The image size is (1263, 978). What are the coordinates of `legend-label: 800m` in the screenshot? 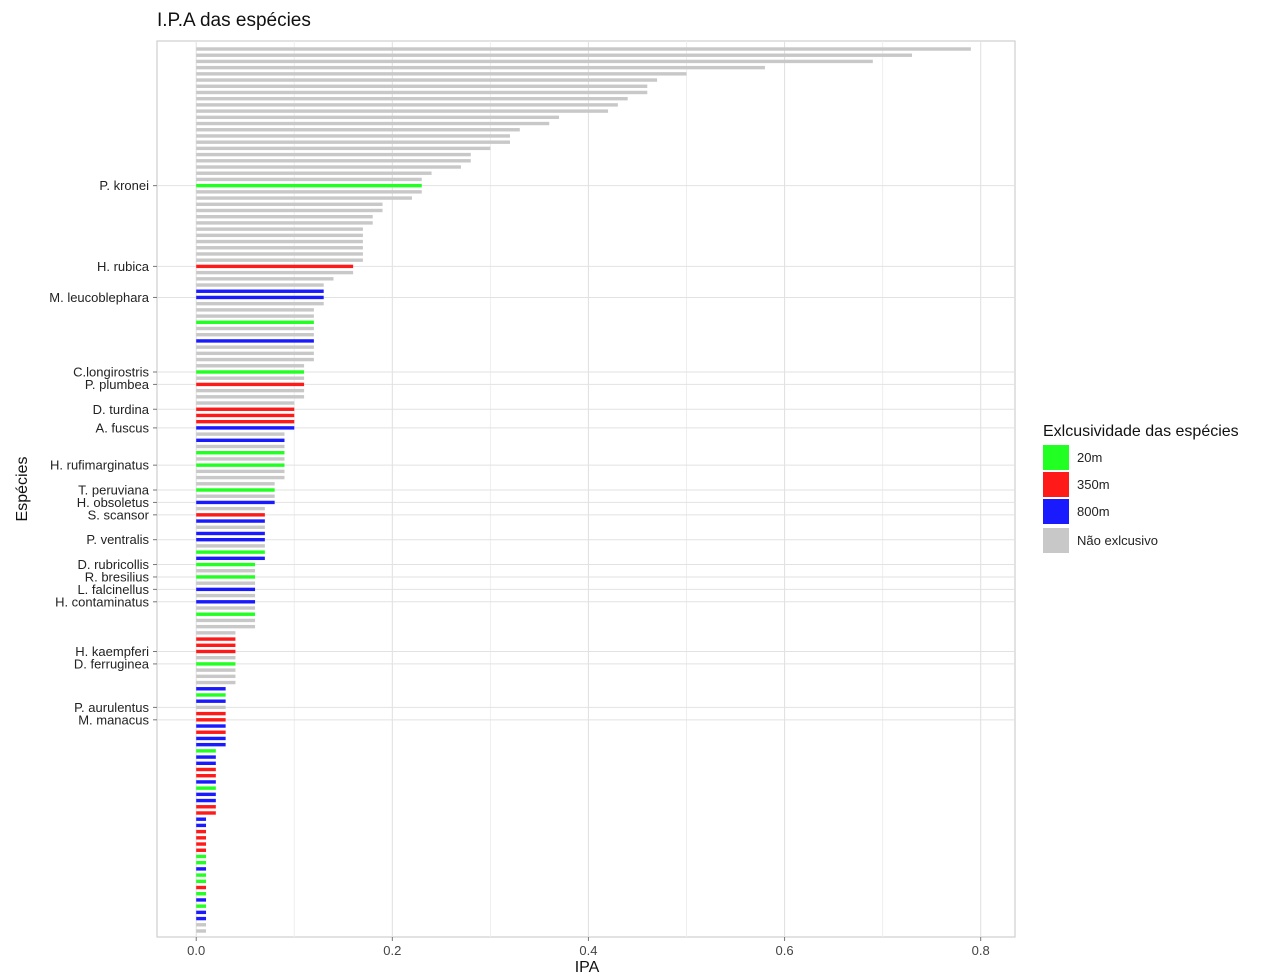 It's located at (1093, 511).